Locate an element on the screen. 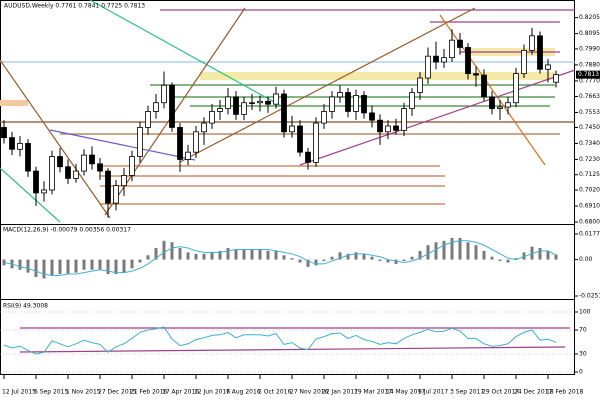 Image resolution: width=600 pixels, height=400 pixels. y-tick-label: 0.7770 is located at coordinates (589, 80).